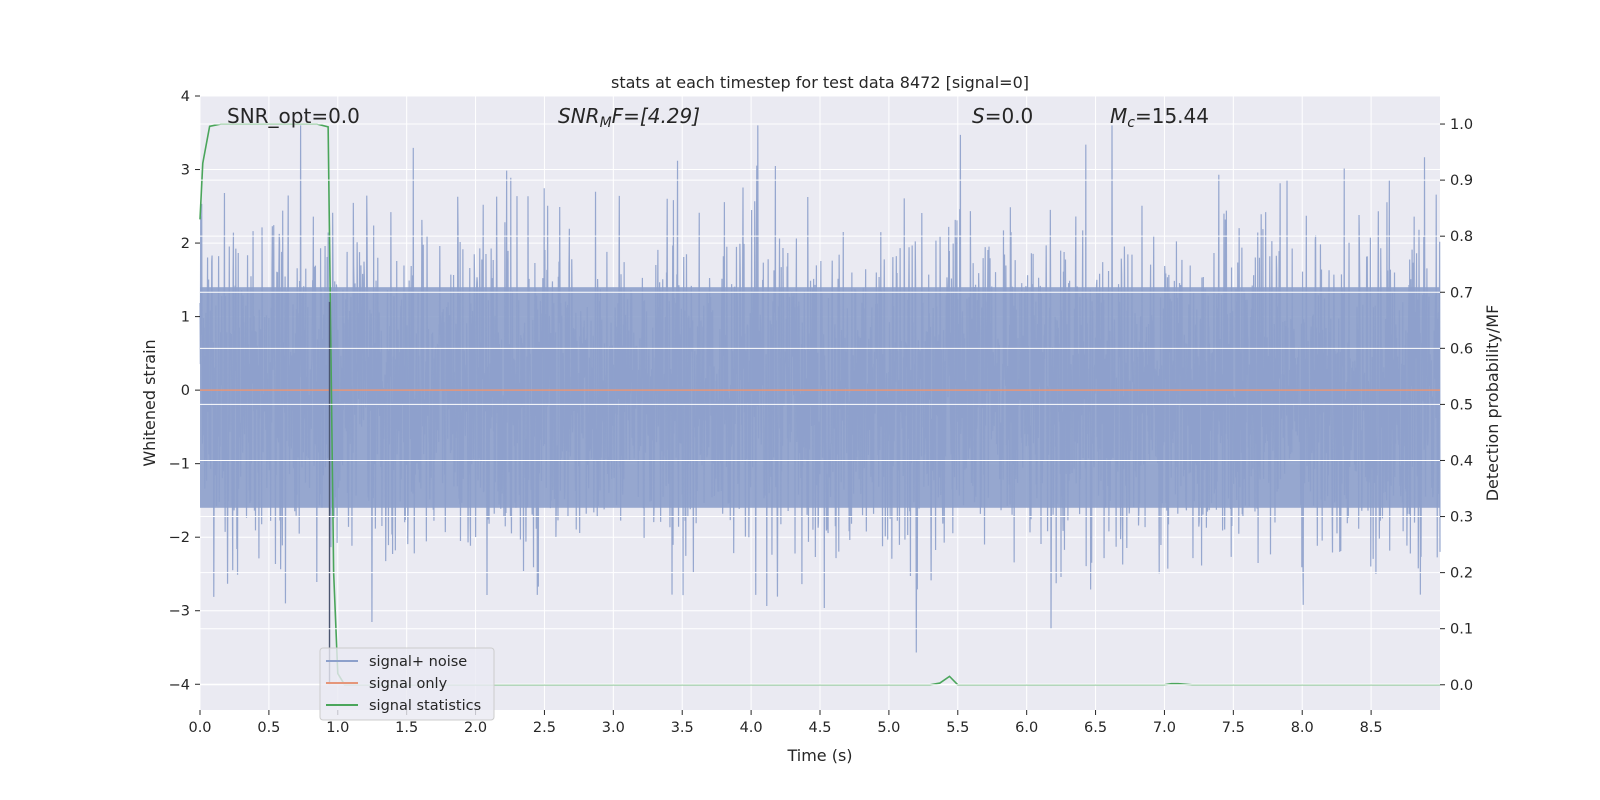 The width and height of the screenshot is (1600, 800). Describe the element at coordinates (888, 728) in the screenshot. I see `x-tick-label: 5.0` at that location.